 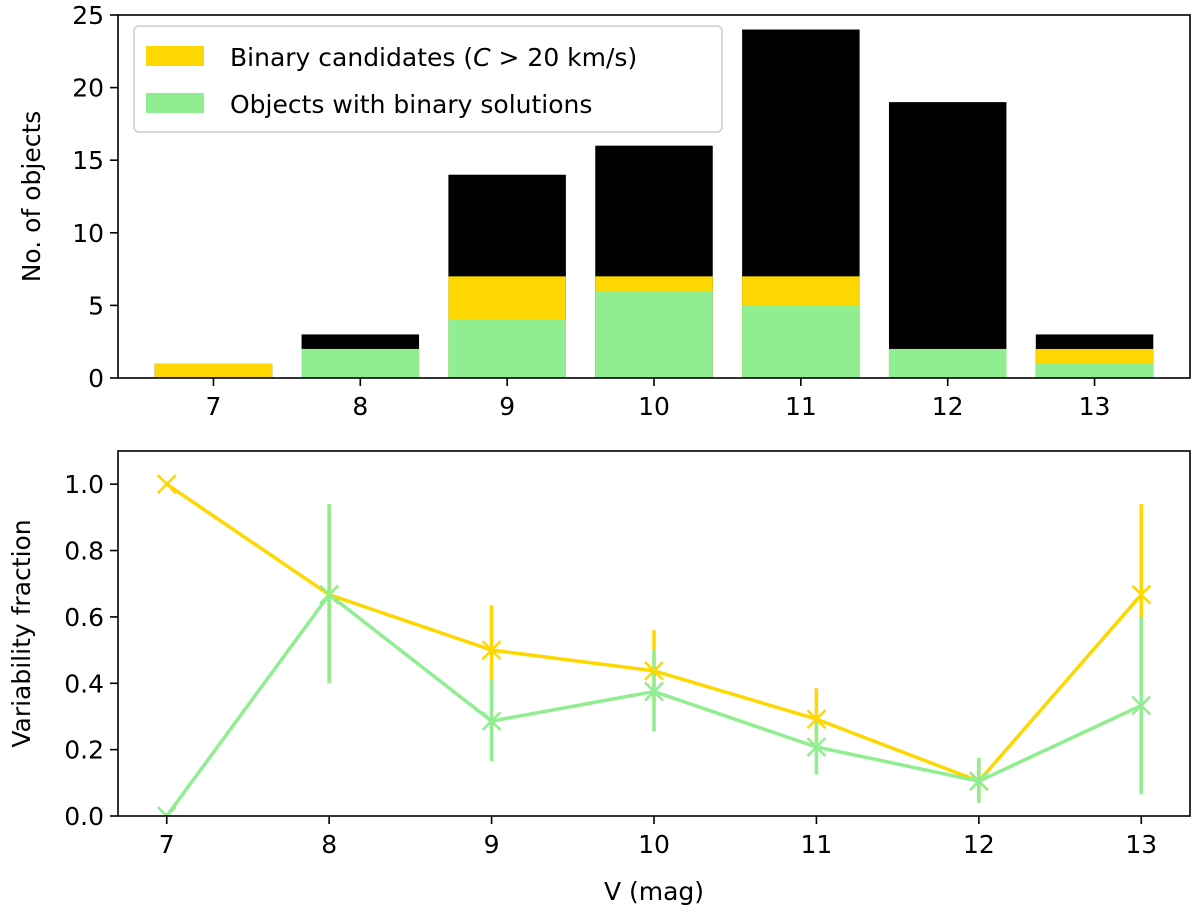 I want to click on x-tick-label-12: 12, so click(x=948, y=406).